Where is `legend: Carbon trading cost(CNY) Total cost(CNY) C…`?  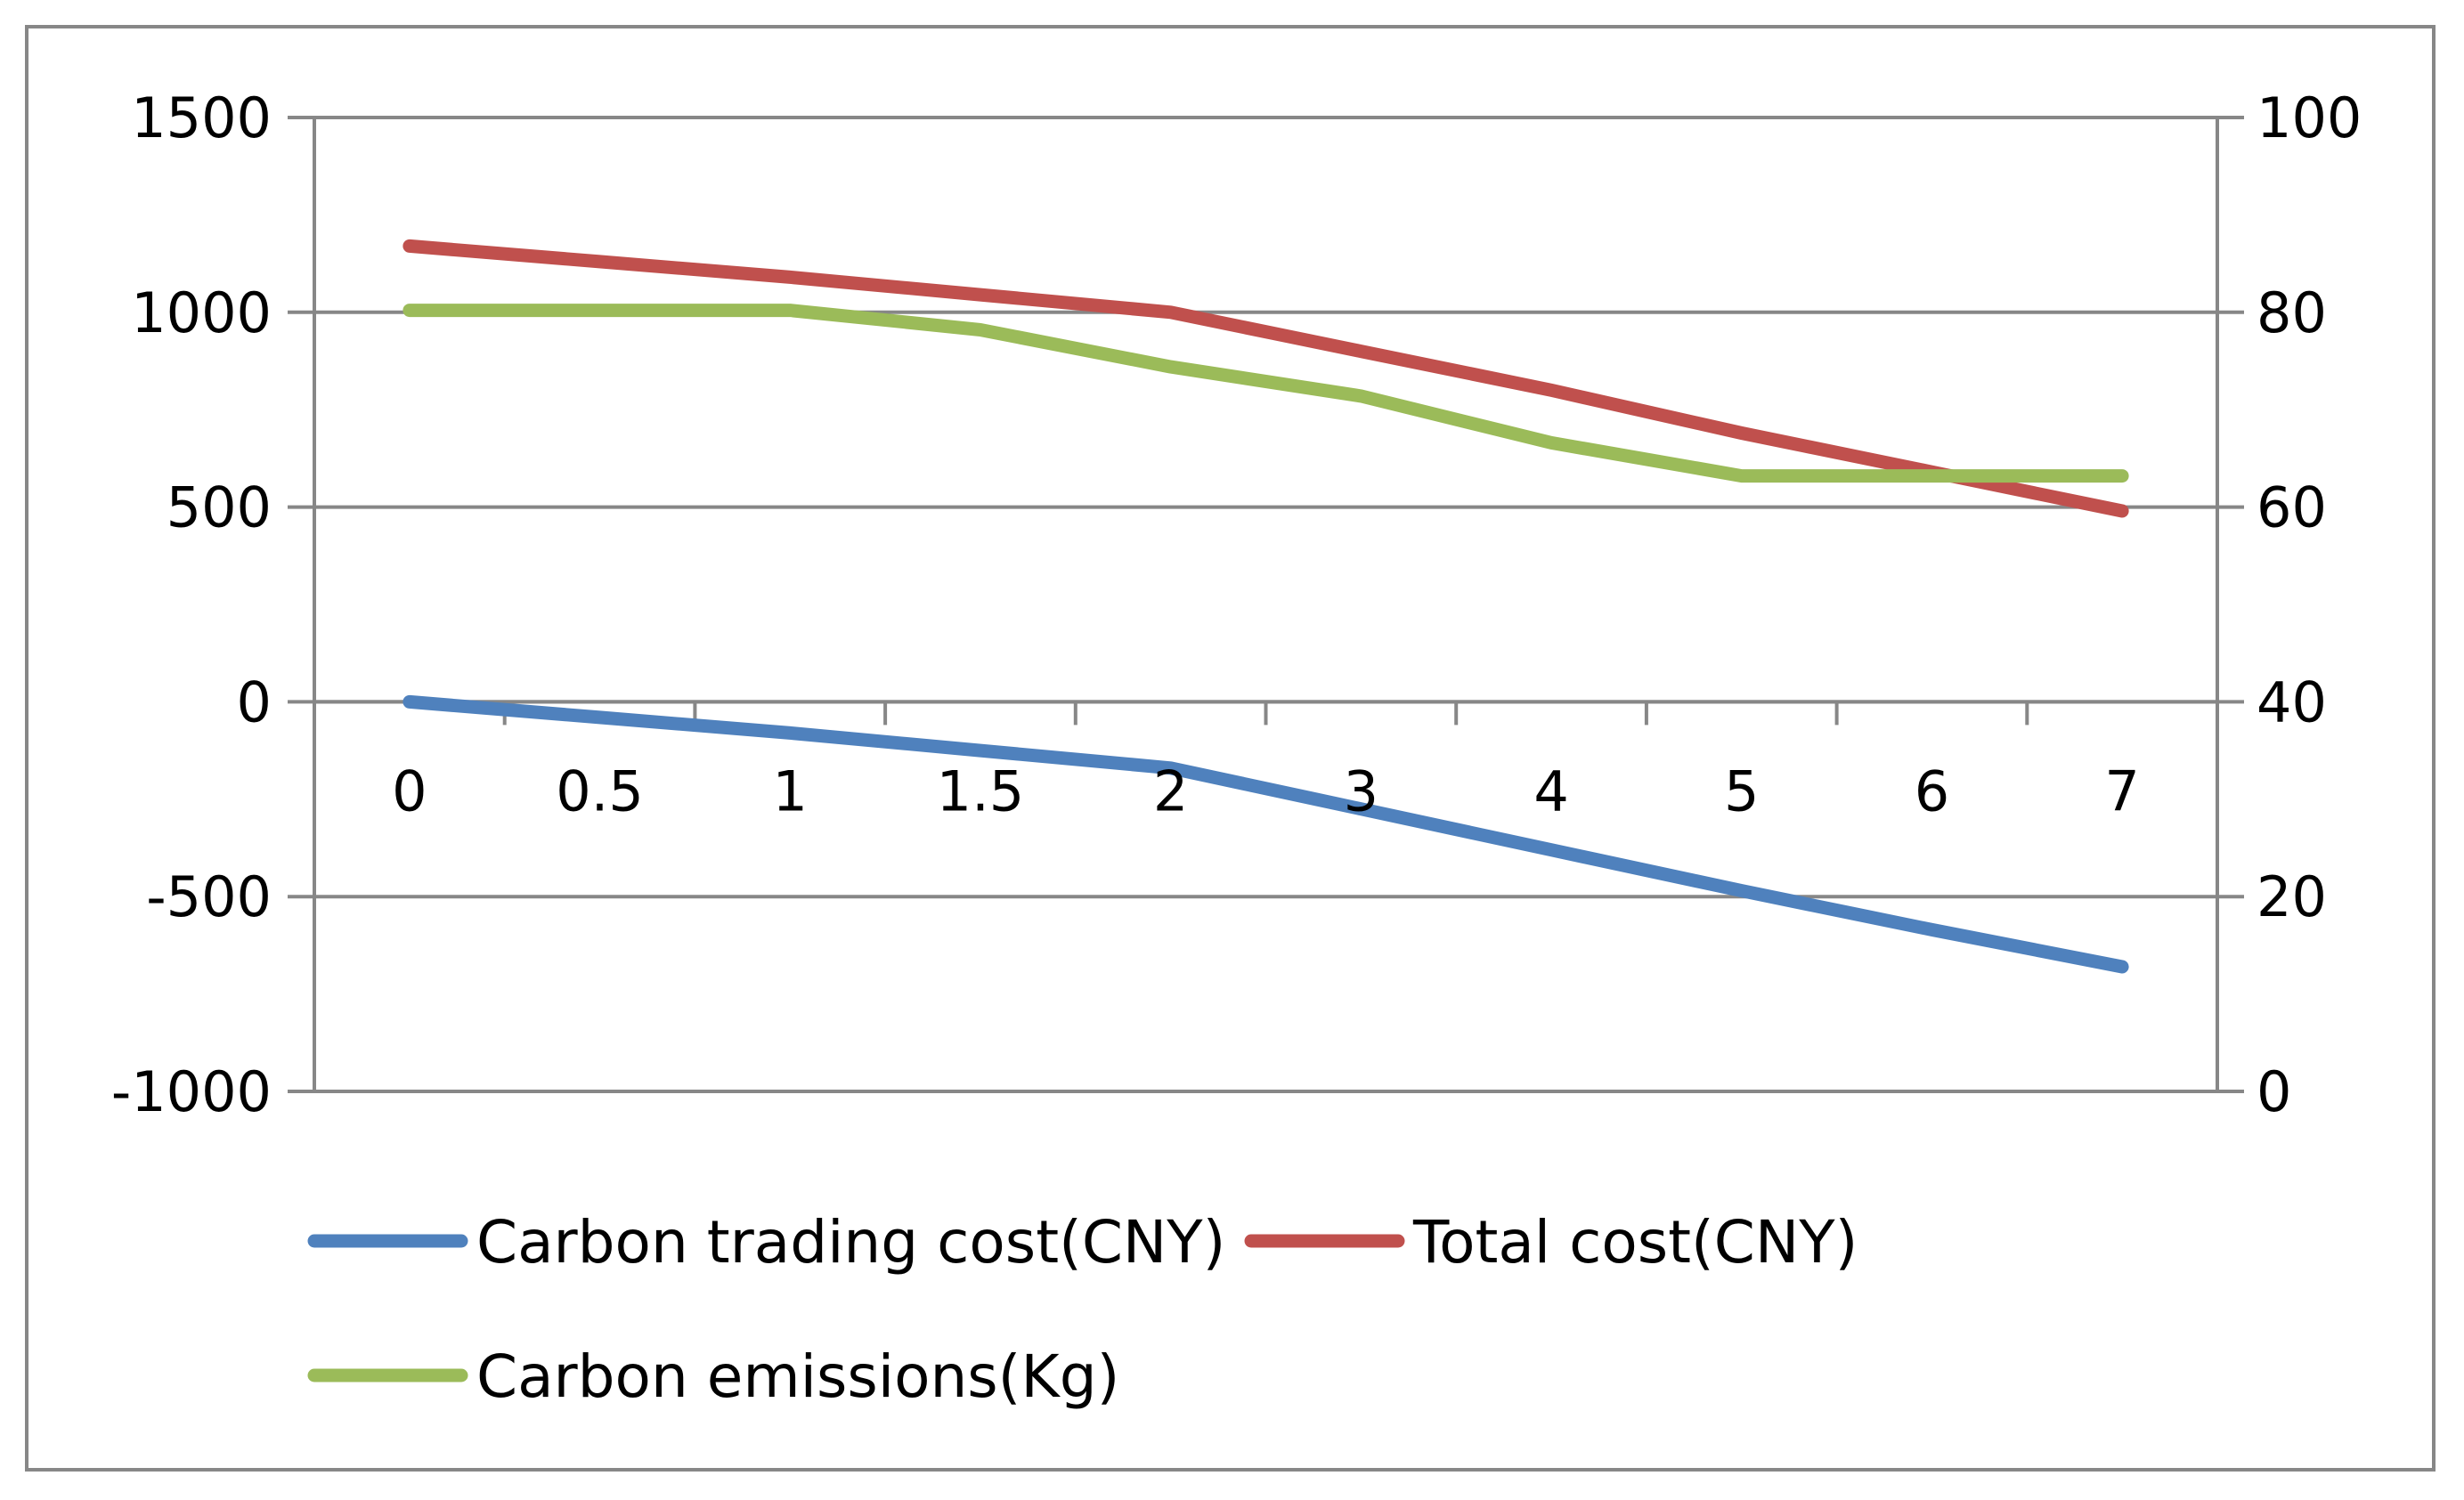
legend: Carbon trading cost(CNY) Total cost(CNY) C… is located at coordinates (1082, 1309).